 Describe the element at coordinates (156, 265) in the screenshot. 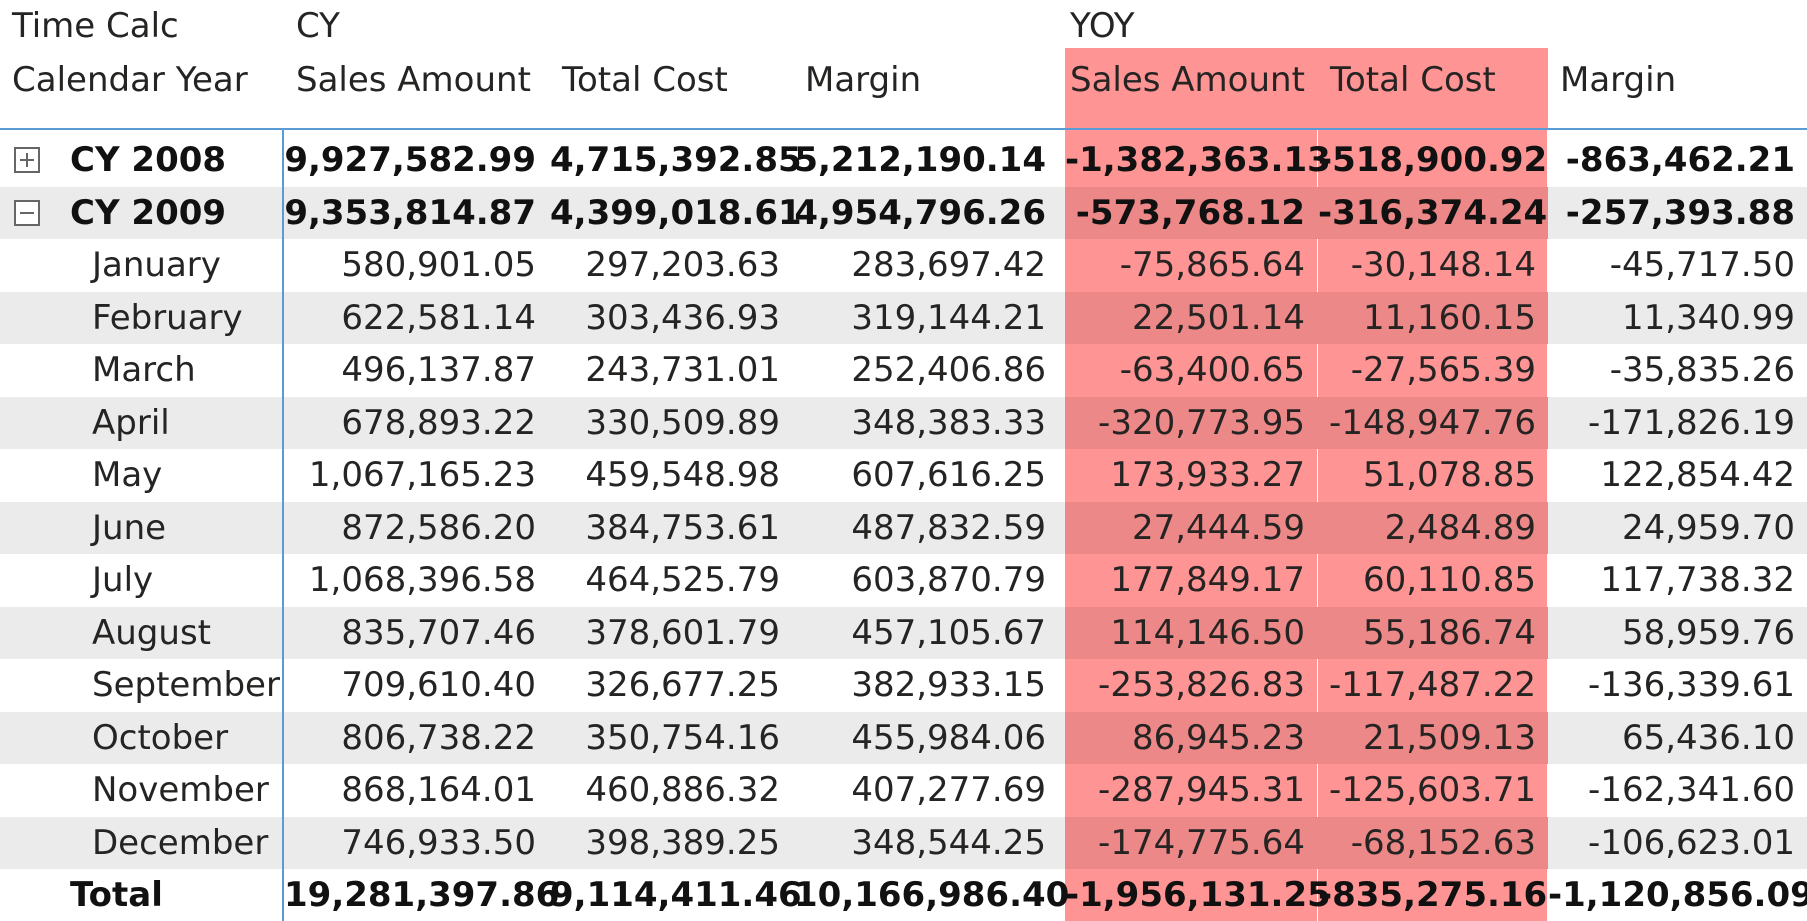

I see `row-label: January` at that location.